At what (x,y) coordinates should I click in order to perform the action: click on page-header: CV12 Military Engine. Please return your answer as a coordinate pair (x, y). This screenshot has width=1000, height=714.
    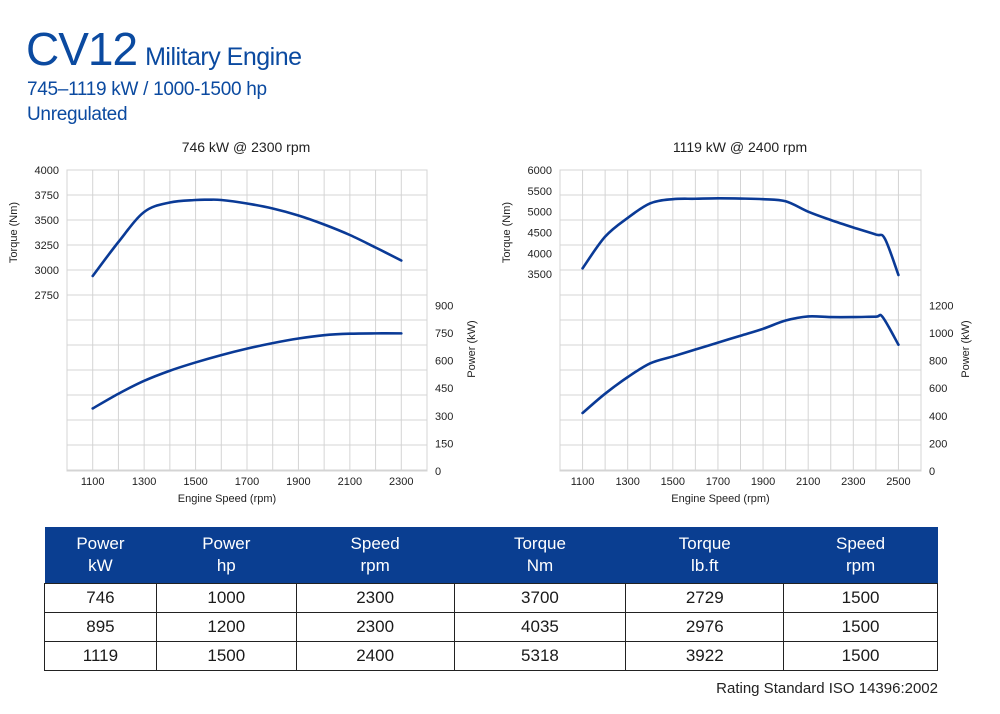
    Looking at the image, I should click on (164, 49).